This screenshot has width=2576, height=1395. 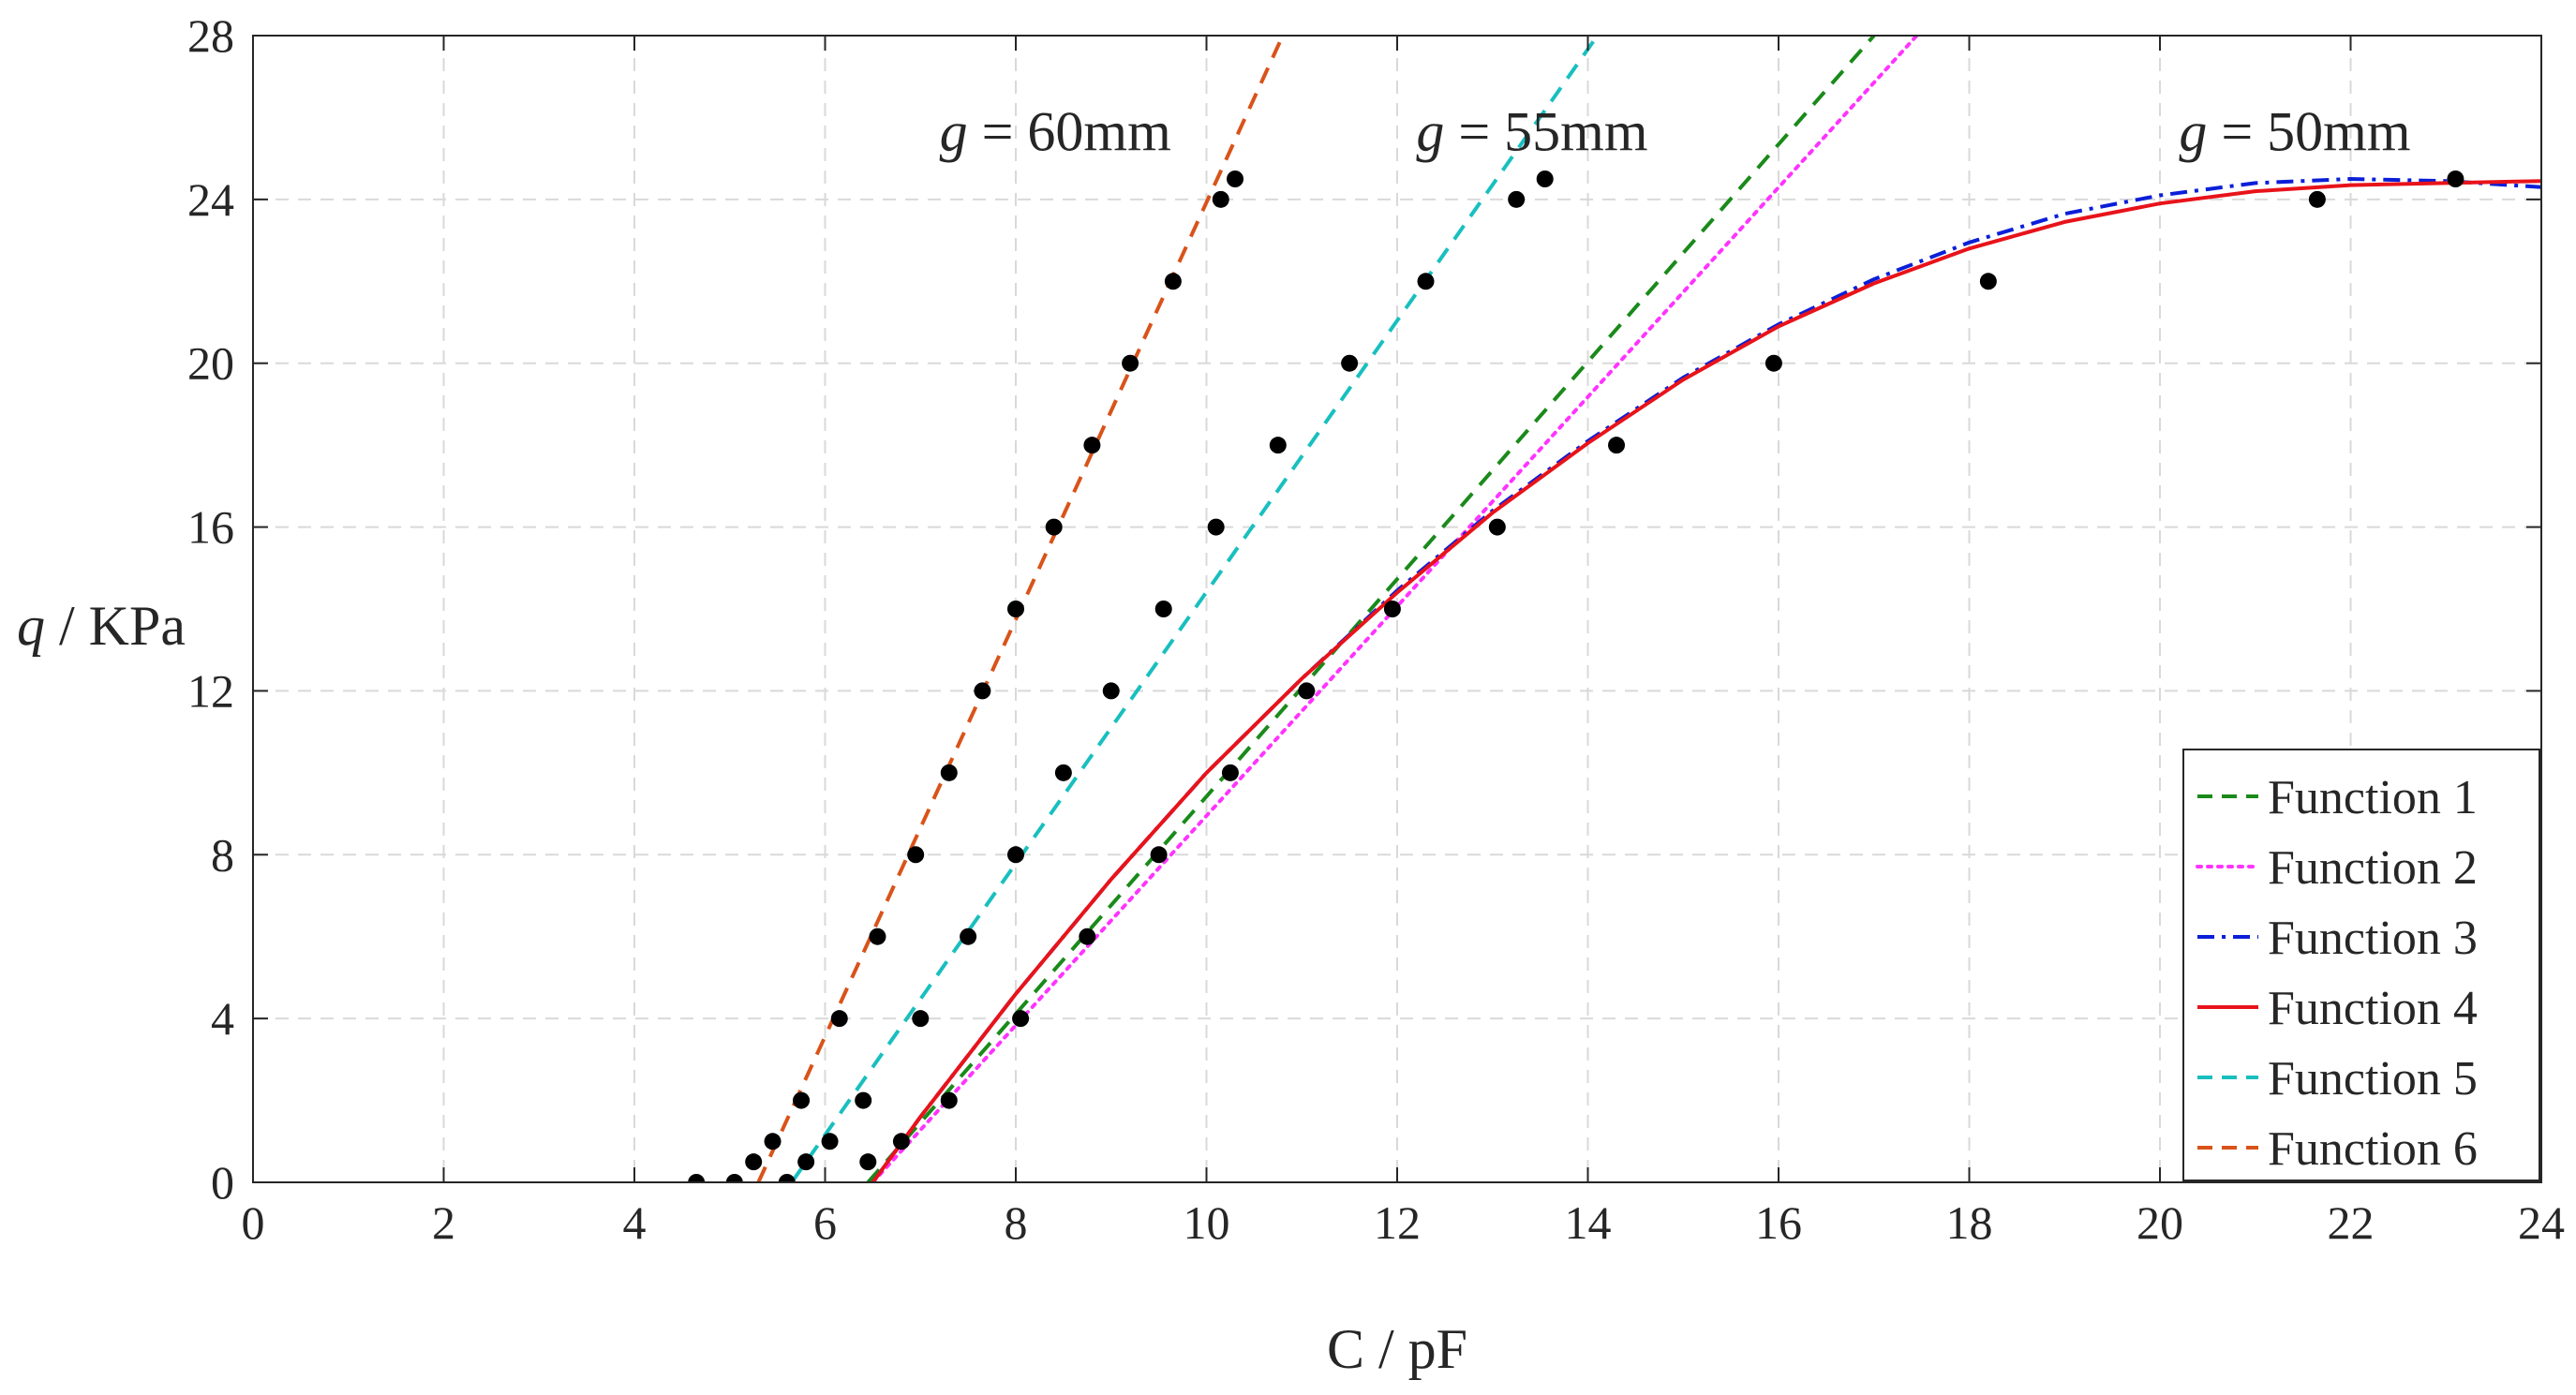 I want to click on legend-label: Function 4, so click(x=2373, y=1008).